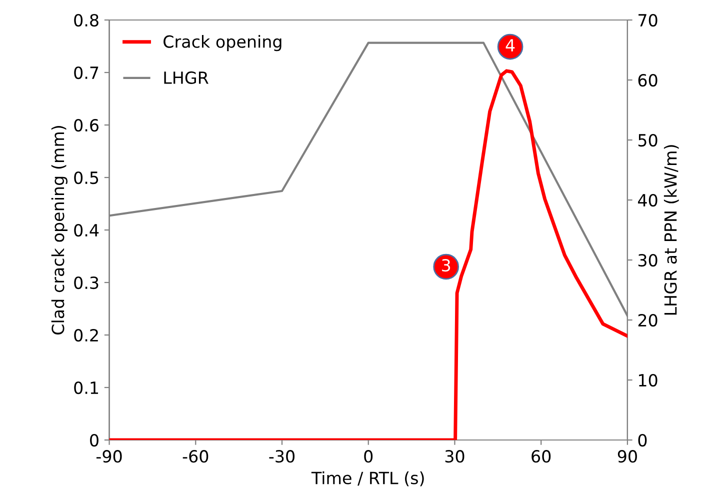 This screenshot has width=705, height=500. Describe the element at coordinates (86, 387) in the screenshot. I see `y-tick-label: 0.1` at that location.